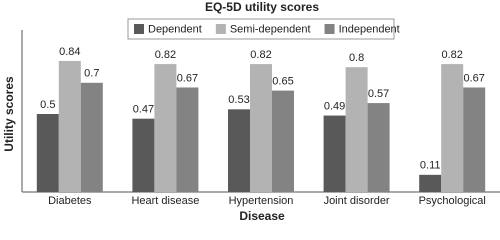 Image resolution: width=500 pixels, height=240 pixels. Describe the element at coordinates (356, 58) in the screenshot. I see `value-label: 0.8` at that location.